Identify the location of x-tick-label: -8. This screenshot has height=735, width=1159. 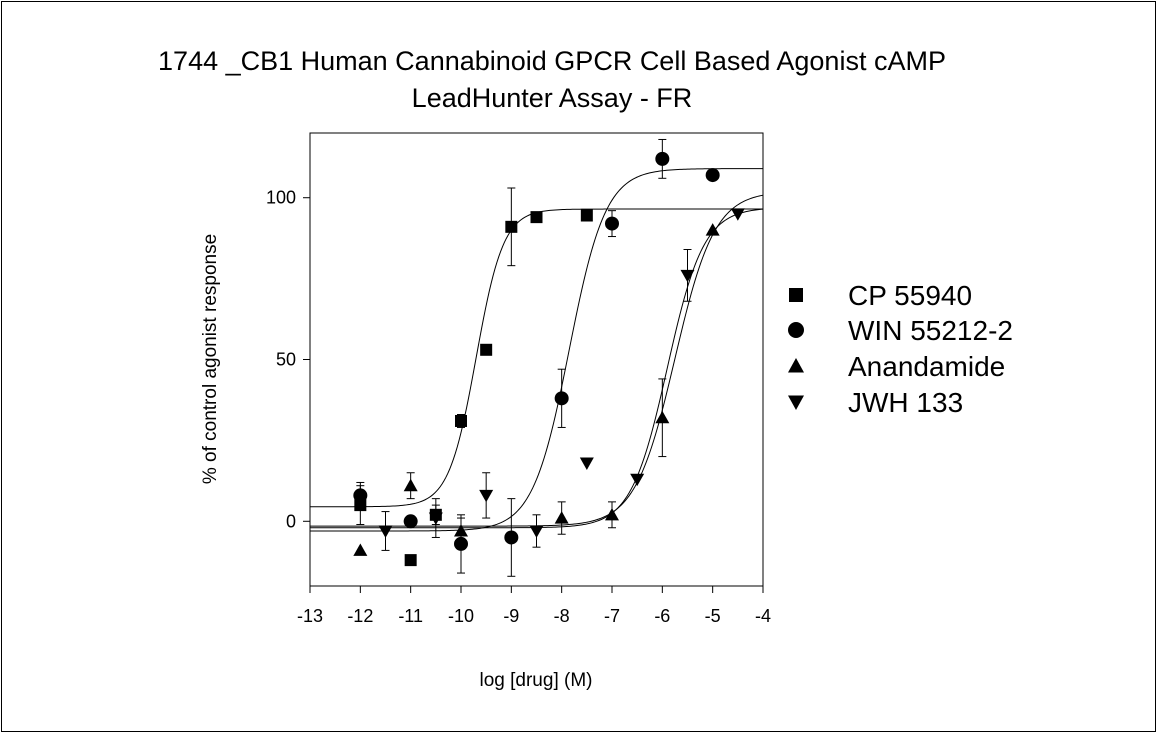
(562, 616).